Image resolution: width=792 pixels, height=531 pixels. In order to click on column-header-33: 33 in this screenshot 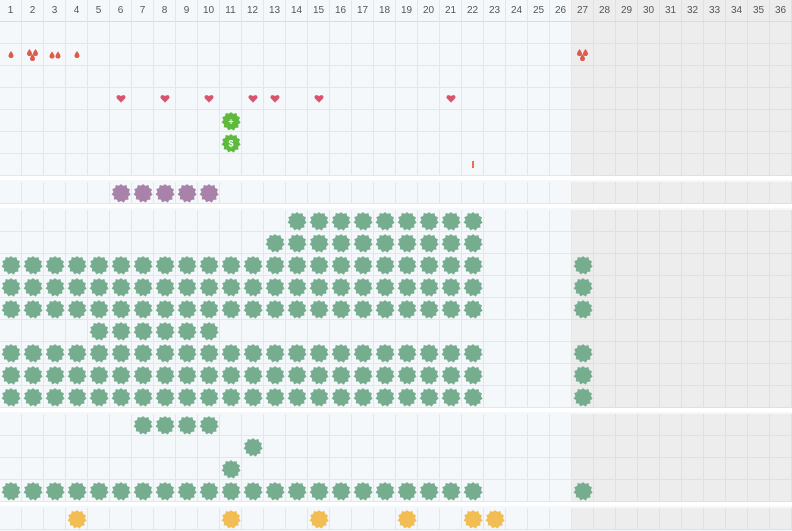, I will do `click(715, 11)`.